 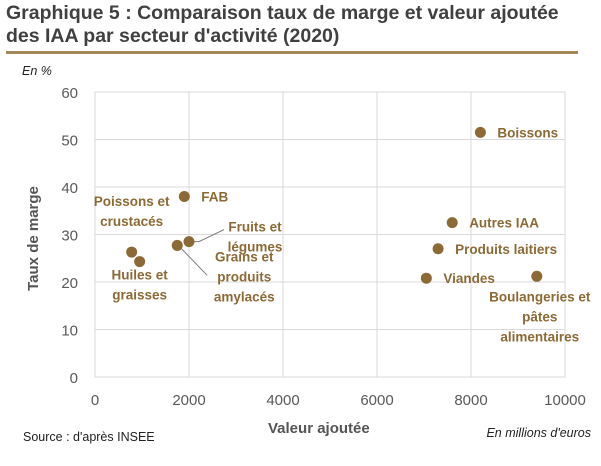 I want to click on y-unit-label: En %, so click(x=37, y=71).